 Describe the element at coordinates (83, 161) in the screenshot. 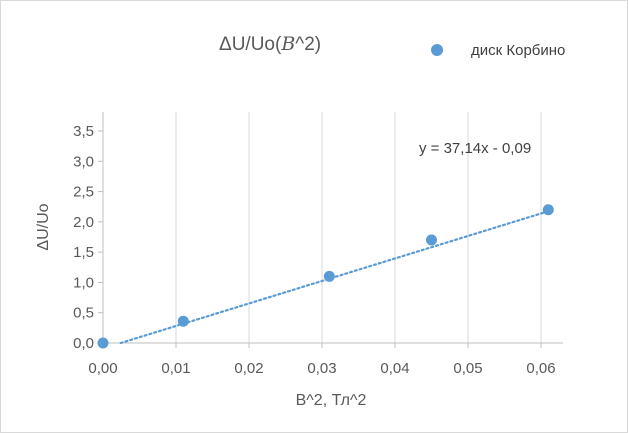

I see `y-tick-label: 3,0` at that location.